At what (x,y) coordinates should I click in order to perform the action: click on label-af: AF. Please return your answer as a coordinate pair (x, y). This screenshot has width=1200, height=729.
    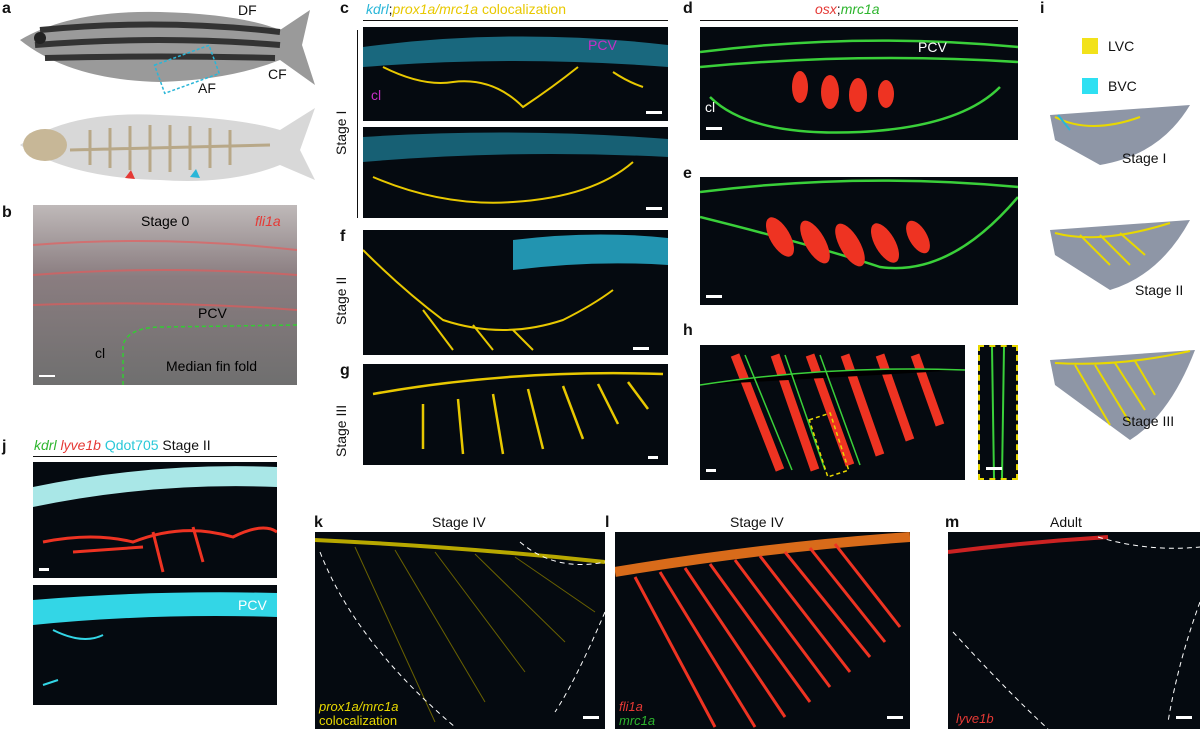
    Looking at the image, I should click on (207, 88).